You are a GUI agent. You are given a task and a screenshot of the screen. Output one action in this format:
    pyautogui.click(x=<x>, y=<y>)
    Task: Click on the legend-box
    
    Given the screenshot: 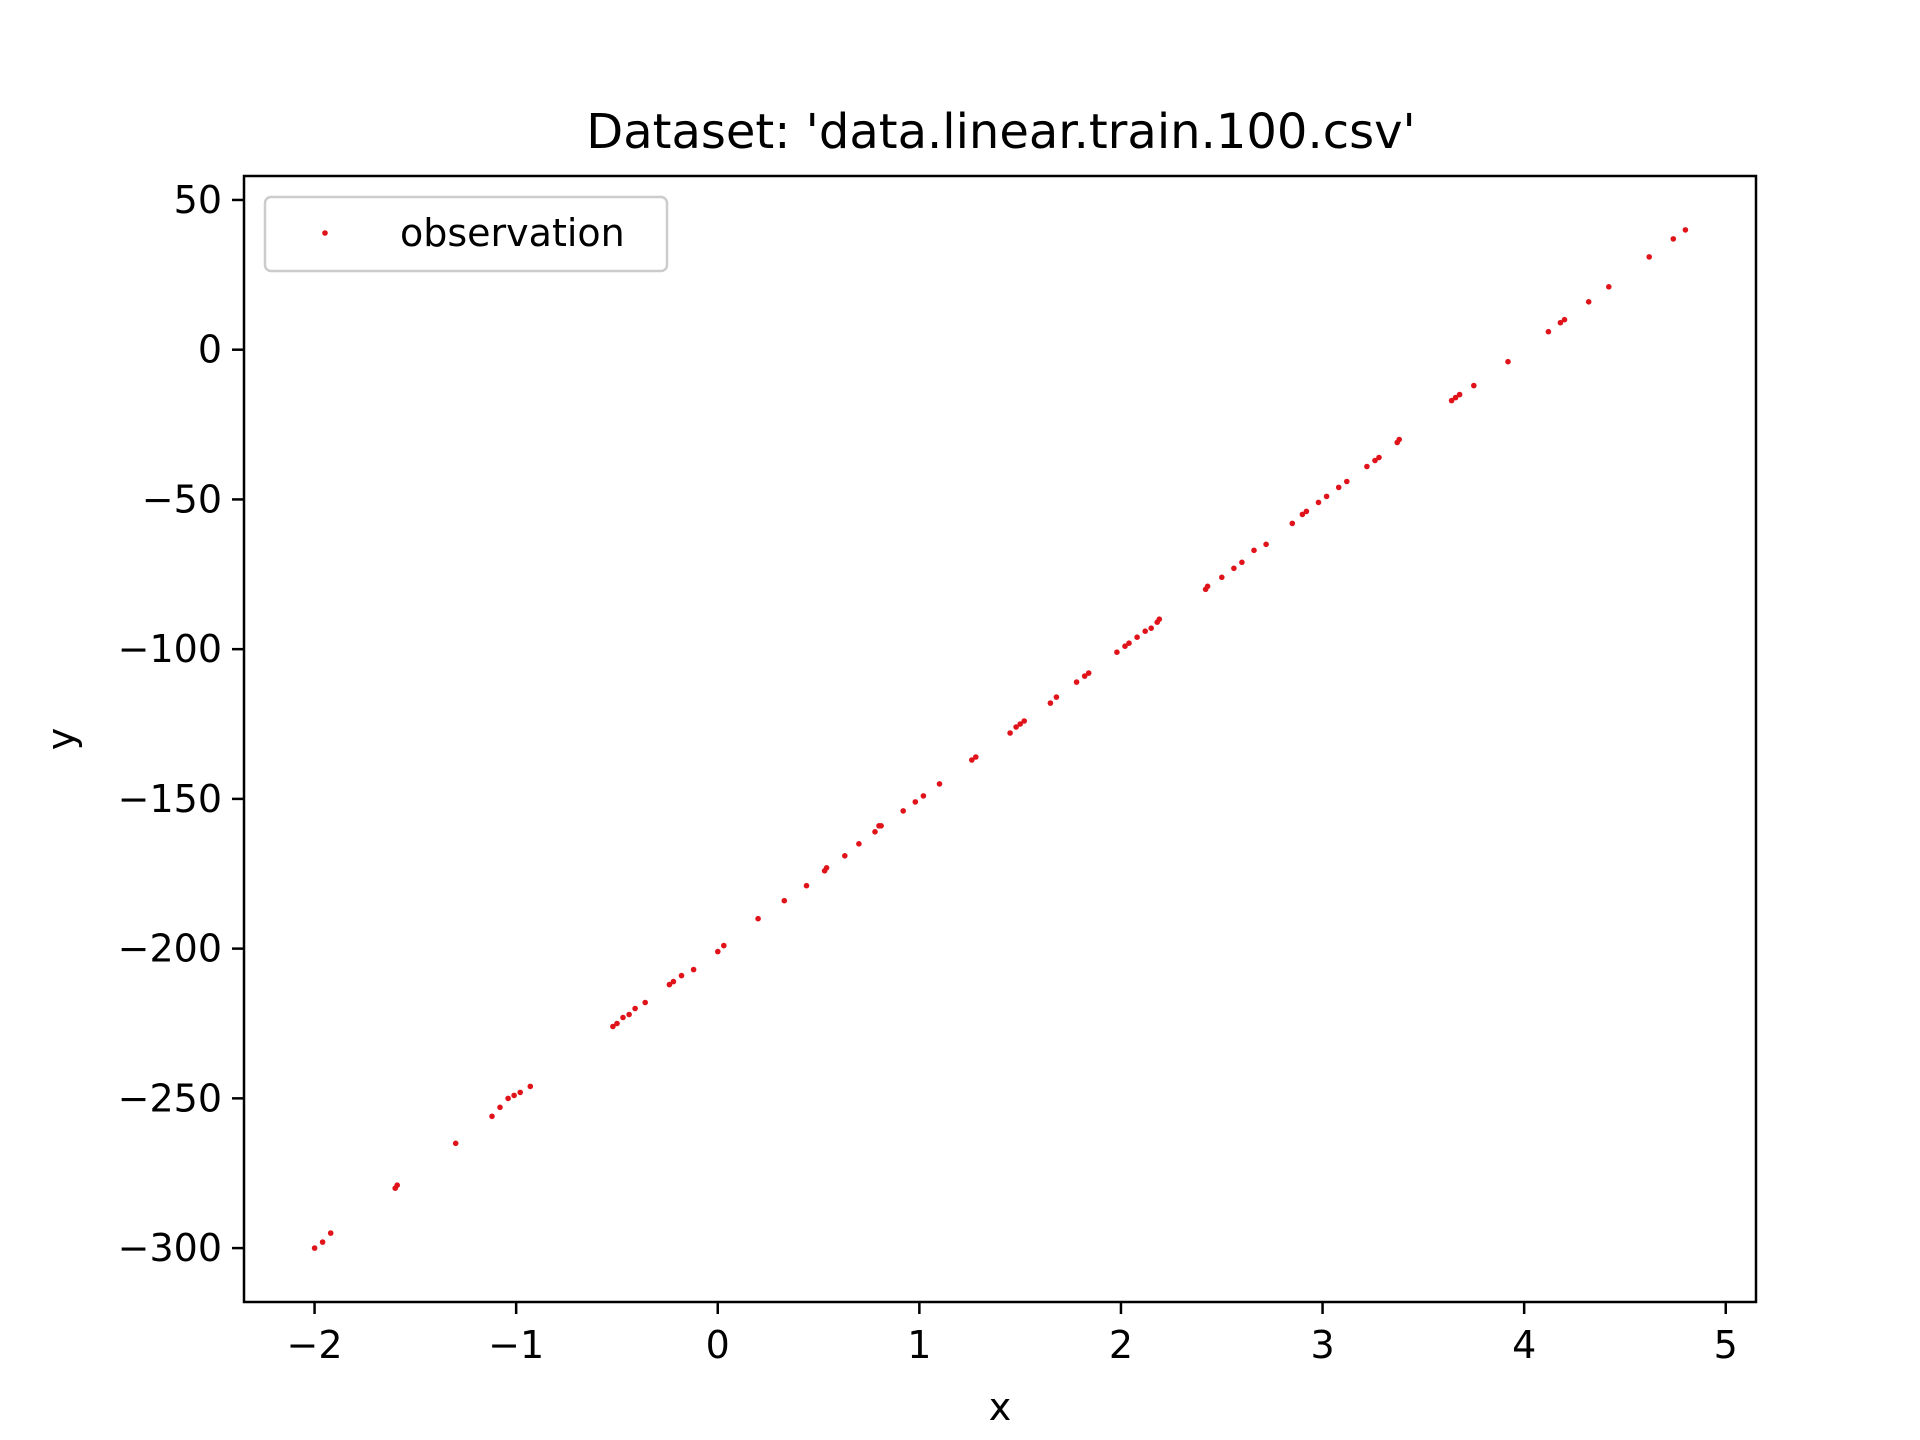 What is the action you would take?
    pyautogui.click(x=466, y=234)
    